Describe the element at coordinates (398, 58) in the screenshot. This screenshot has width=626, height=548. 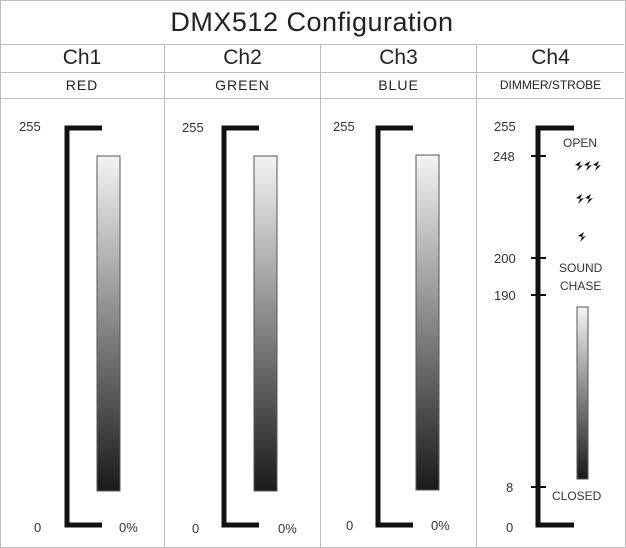
I see `ch3-header: Ch3` at that location.